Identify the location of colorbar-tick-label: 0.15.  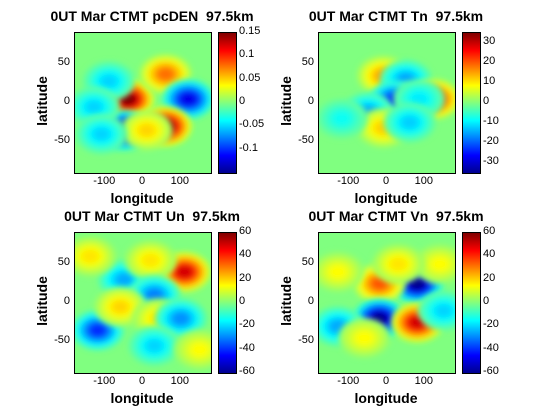
(250, 31).